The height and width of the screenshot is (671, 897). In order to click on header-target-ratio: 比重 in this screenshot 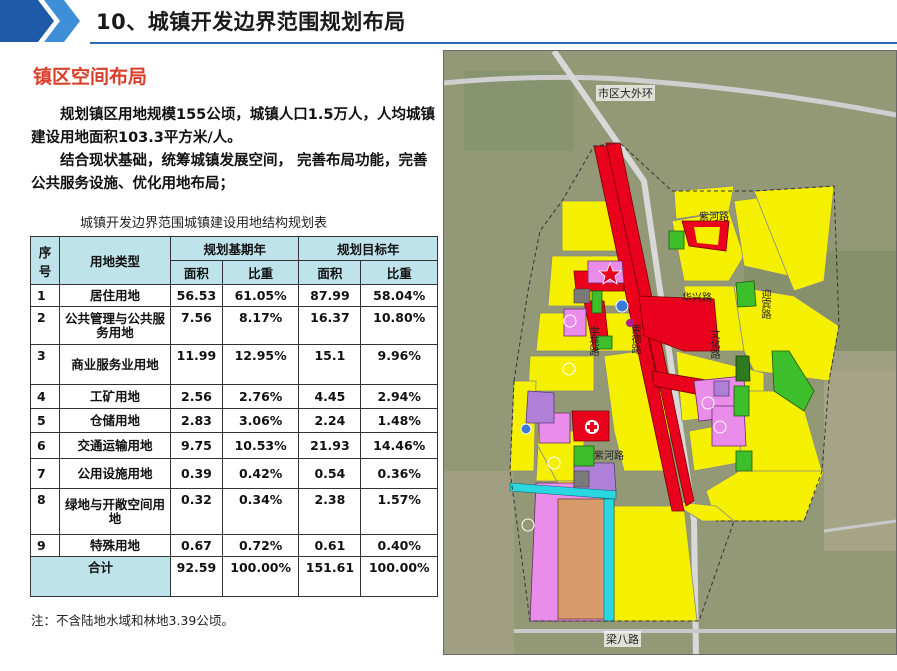, I will do `click(399, 272)`.